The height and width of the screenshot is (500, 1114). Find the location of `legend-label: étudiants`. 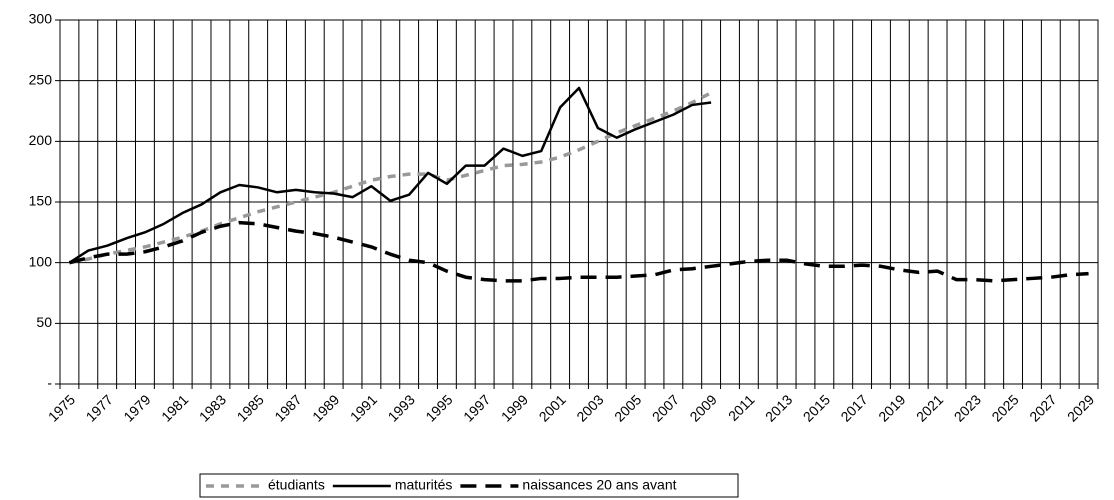

legend-label: étudiants is located at coordinates (296, 485).